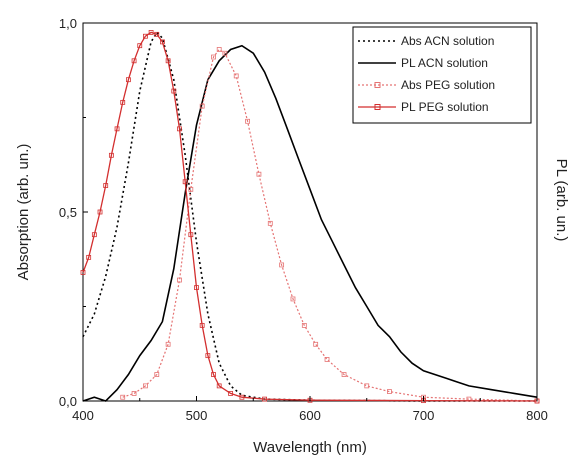 Image resolution: width=571 pixels, height=458 pixels. What do you see at coordinates (537, 415) in the screenshot?
I see `x-tick-label: 800` at bounding box center [537, 415].